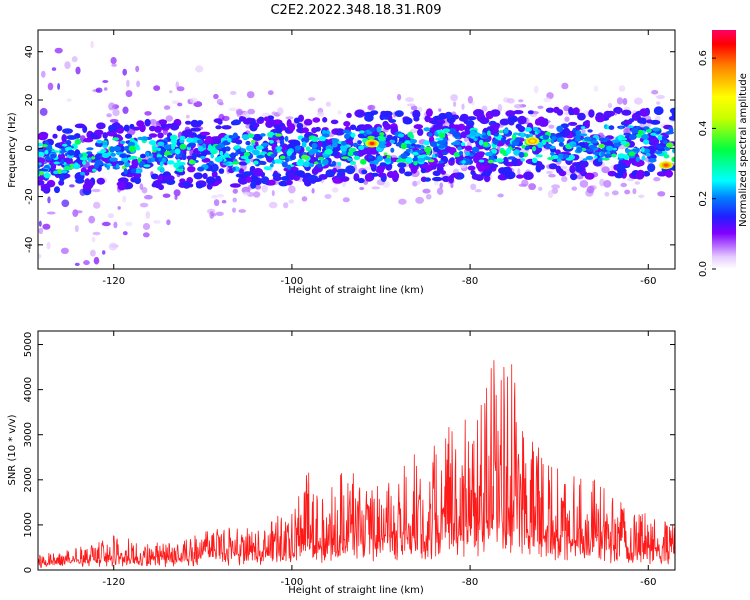 Image resolution: width=750 pixels, height=600 pixels. I want to click on colorbar-tick-label: 0.6, so click(703, 58).